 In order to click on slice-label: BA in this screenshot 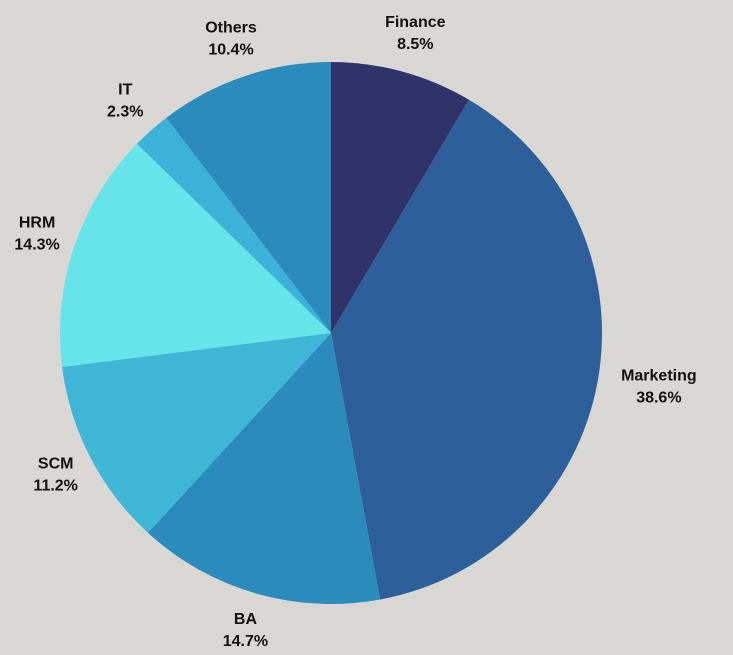, I will do `click(246, 619)`.